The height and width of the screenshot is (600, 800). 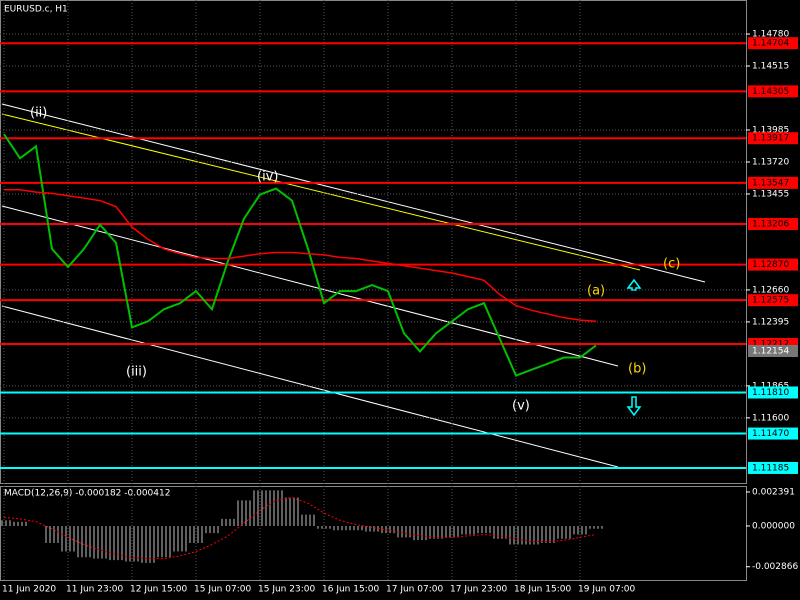 What do you see at coordinates (634, 406) in the screenshot?
I see `arrow-down` at bounding box center [634, 406].